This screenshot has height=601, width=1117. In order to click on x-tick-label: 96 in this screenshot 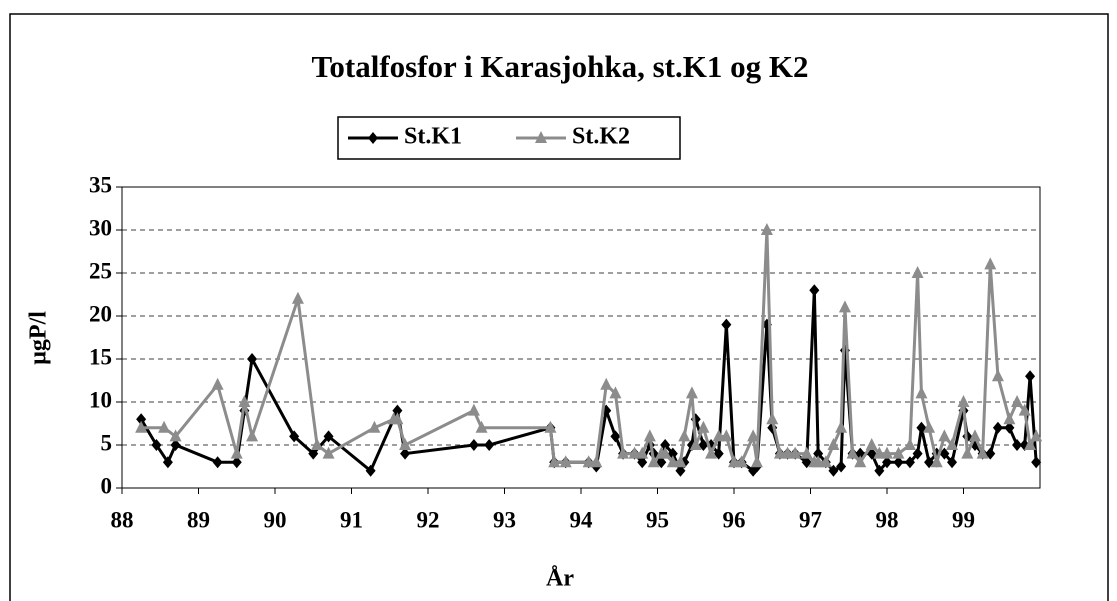, I will do `click(734, 519)`.